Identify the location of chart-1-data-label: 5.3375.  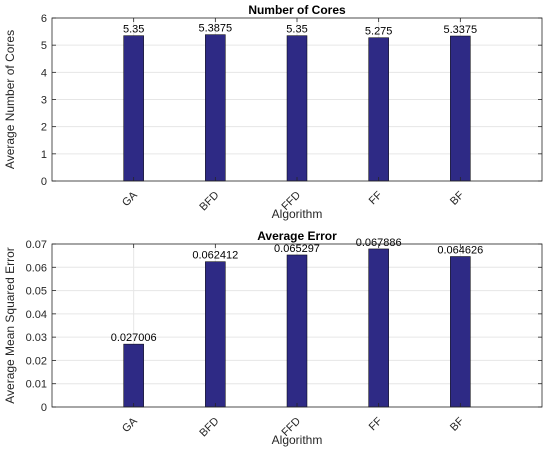
(461, 30).